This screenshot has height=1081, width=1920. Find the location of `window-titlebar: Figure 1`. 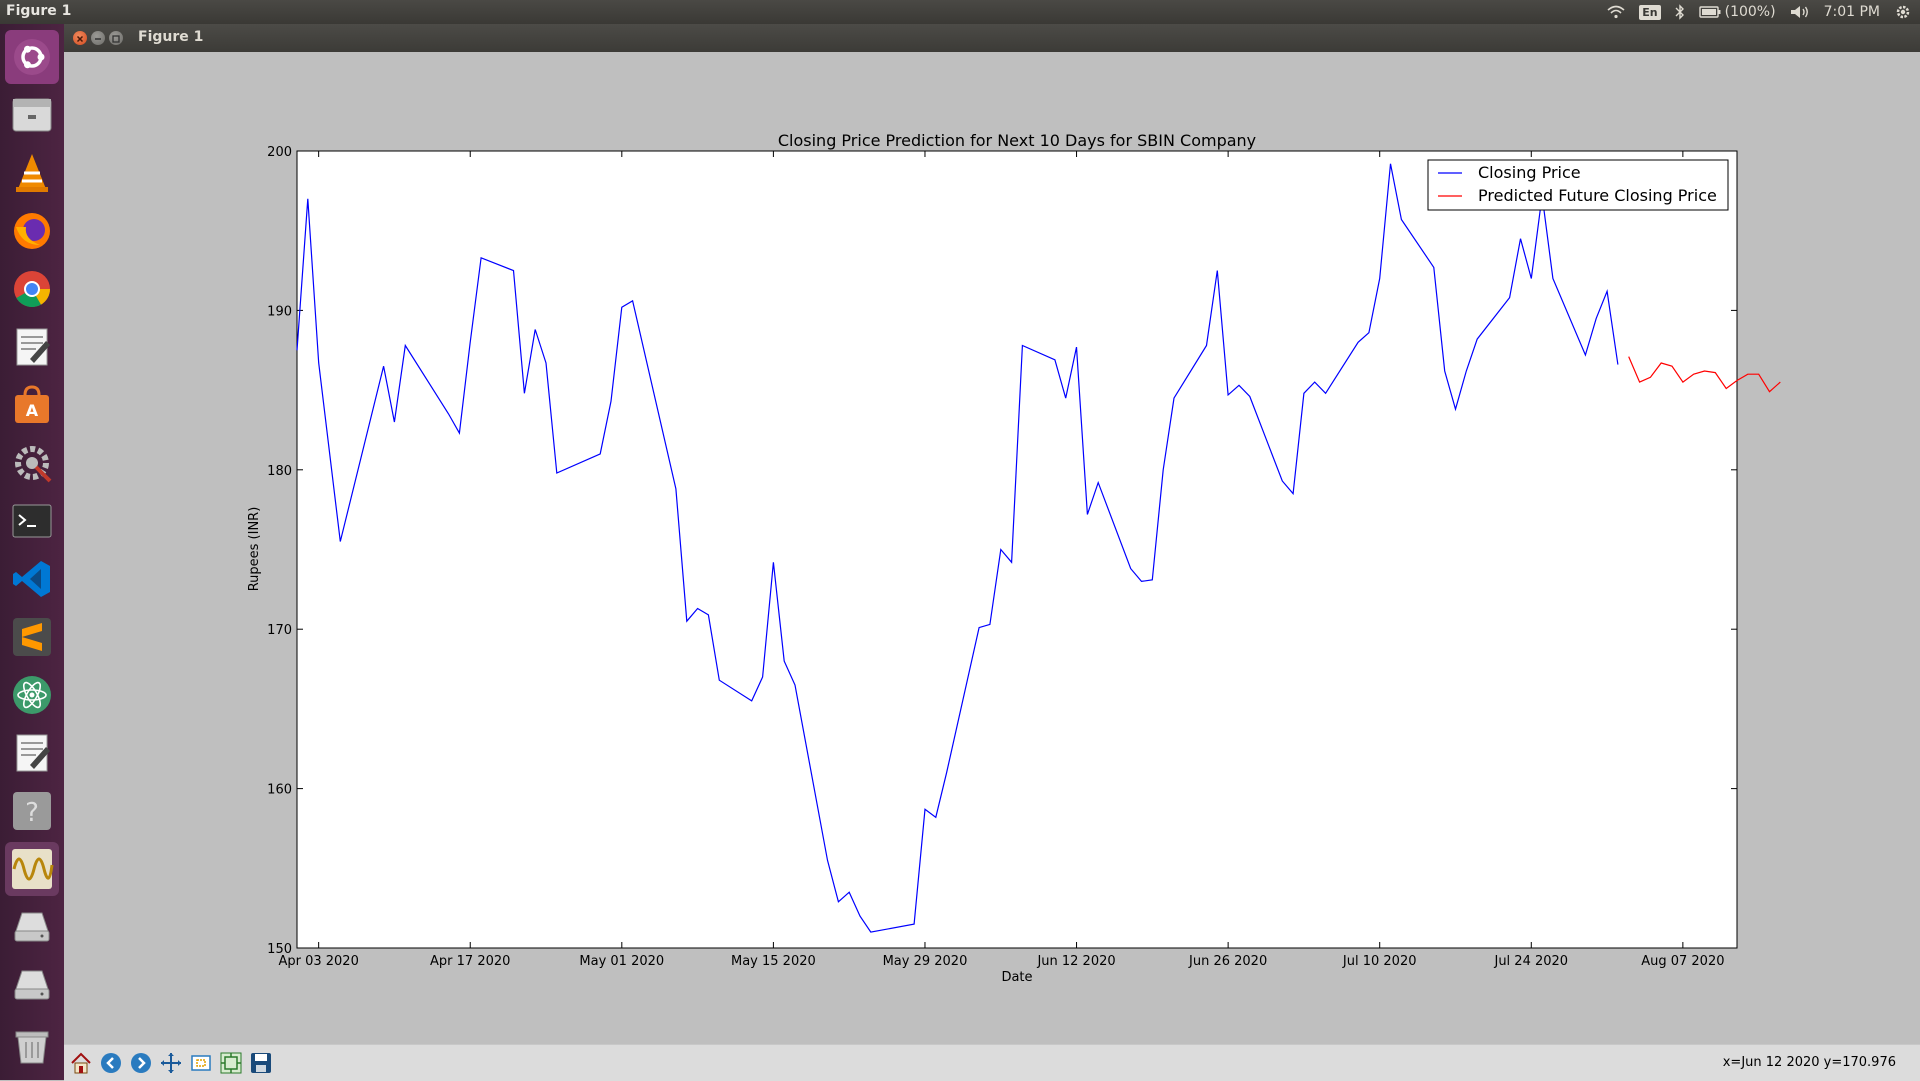

window-titlebar: Figure 1 is located at coordinates (992, 38).